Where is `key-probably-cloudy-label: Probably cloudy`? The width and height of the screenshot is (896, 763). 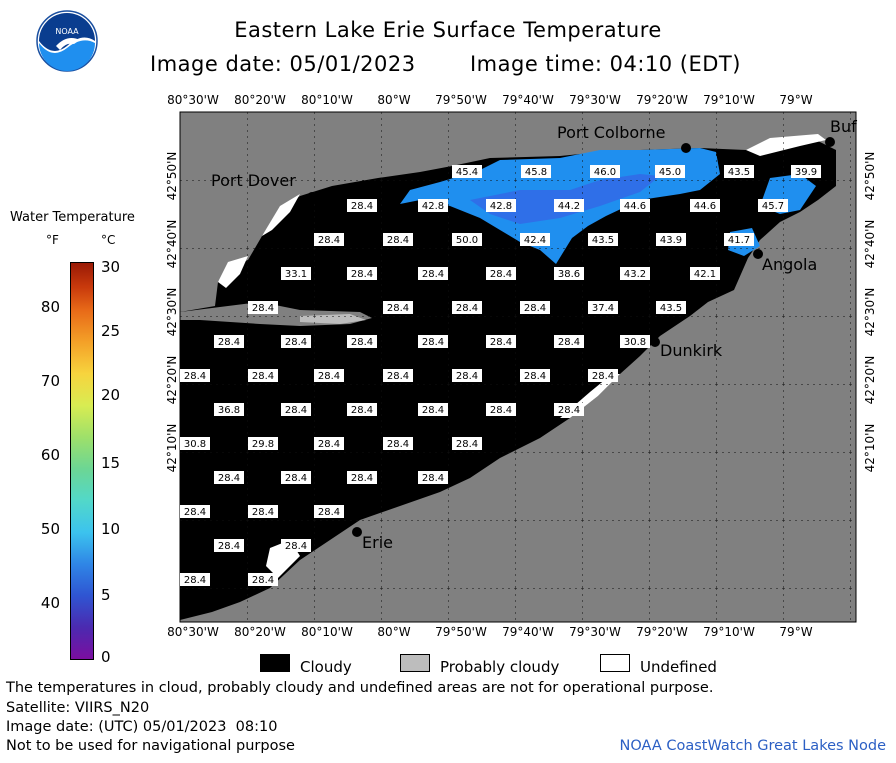 key-probably-cloudy-label: Probably cloudy is located at coordinates (500, 667).